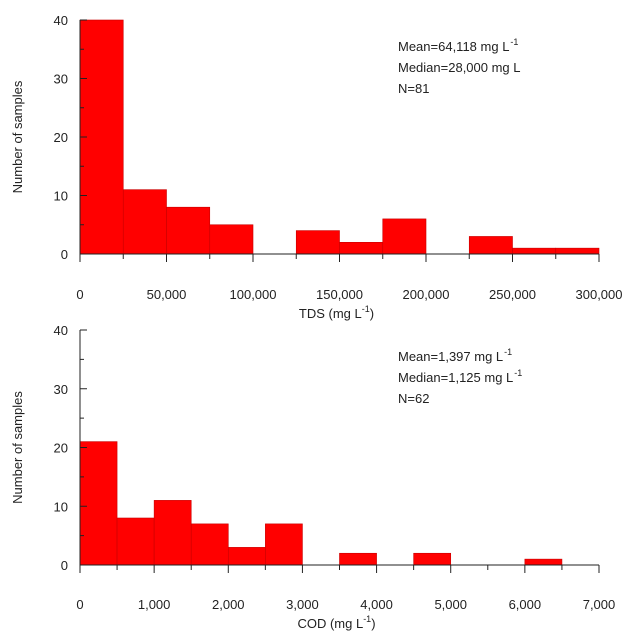  I want to click on x-tick-label: 6,000, so click(525, 604).